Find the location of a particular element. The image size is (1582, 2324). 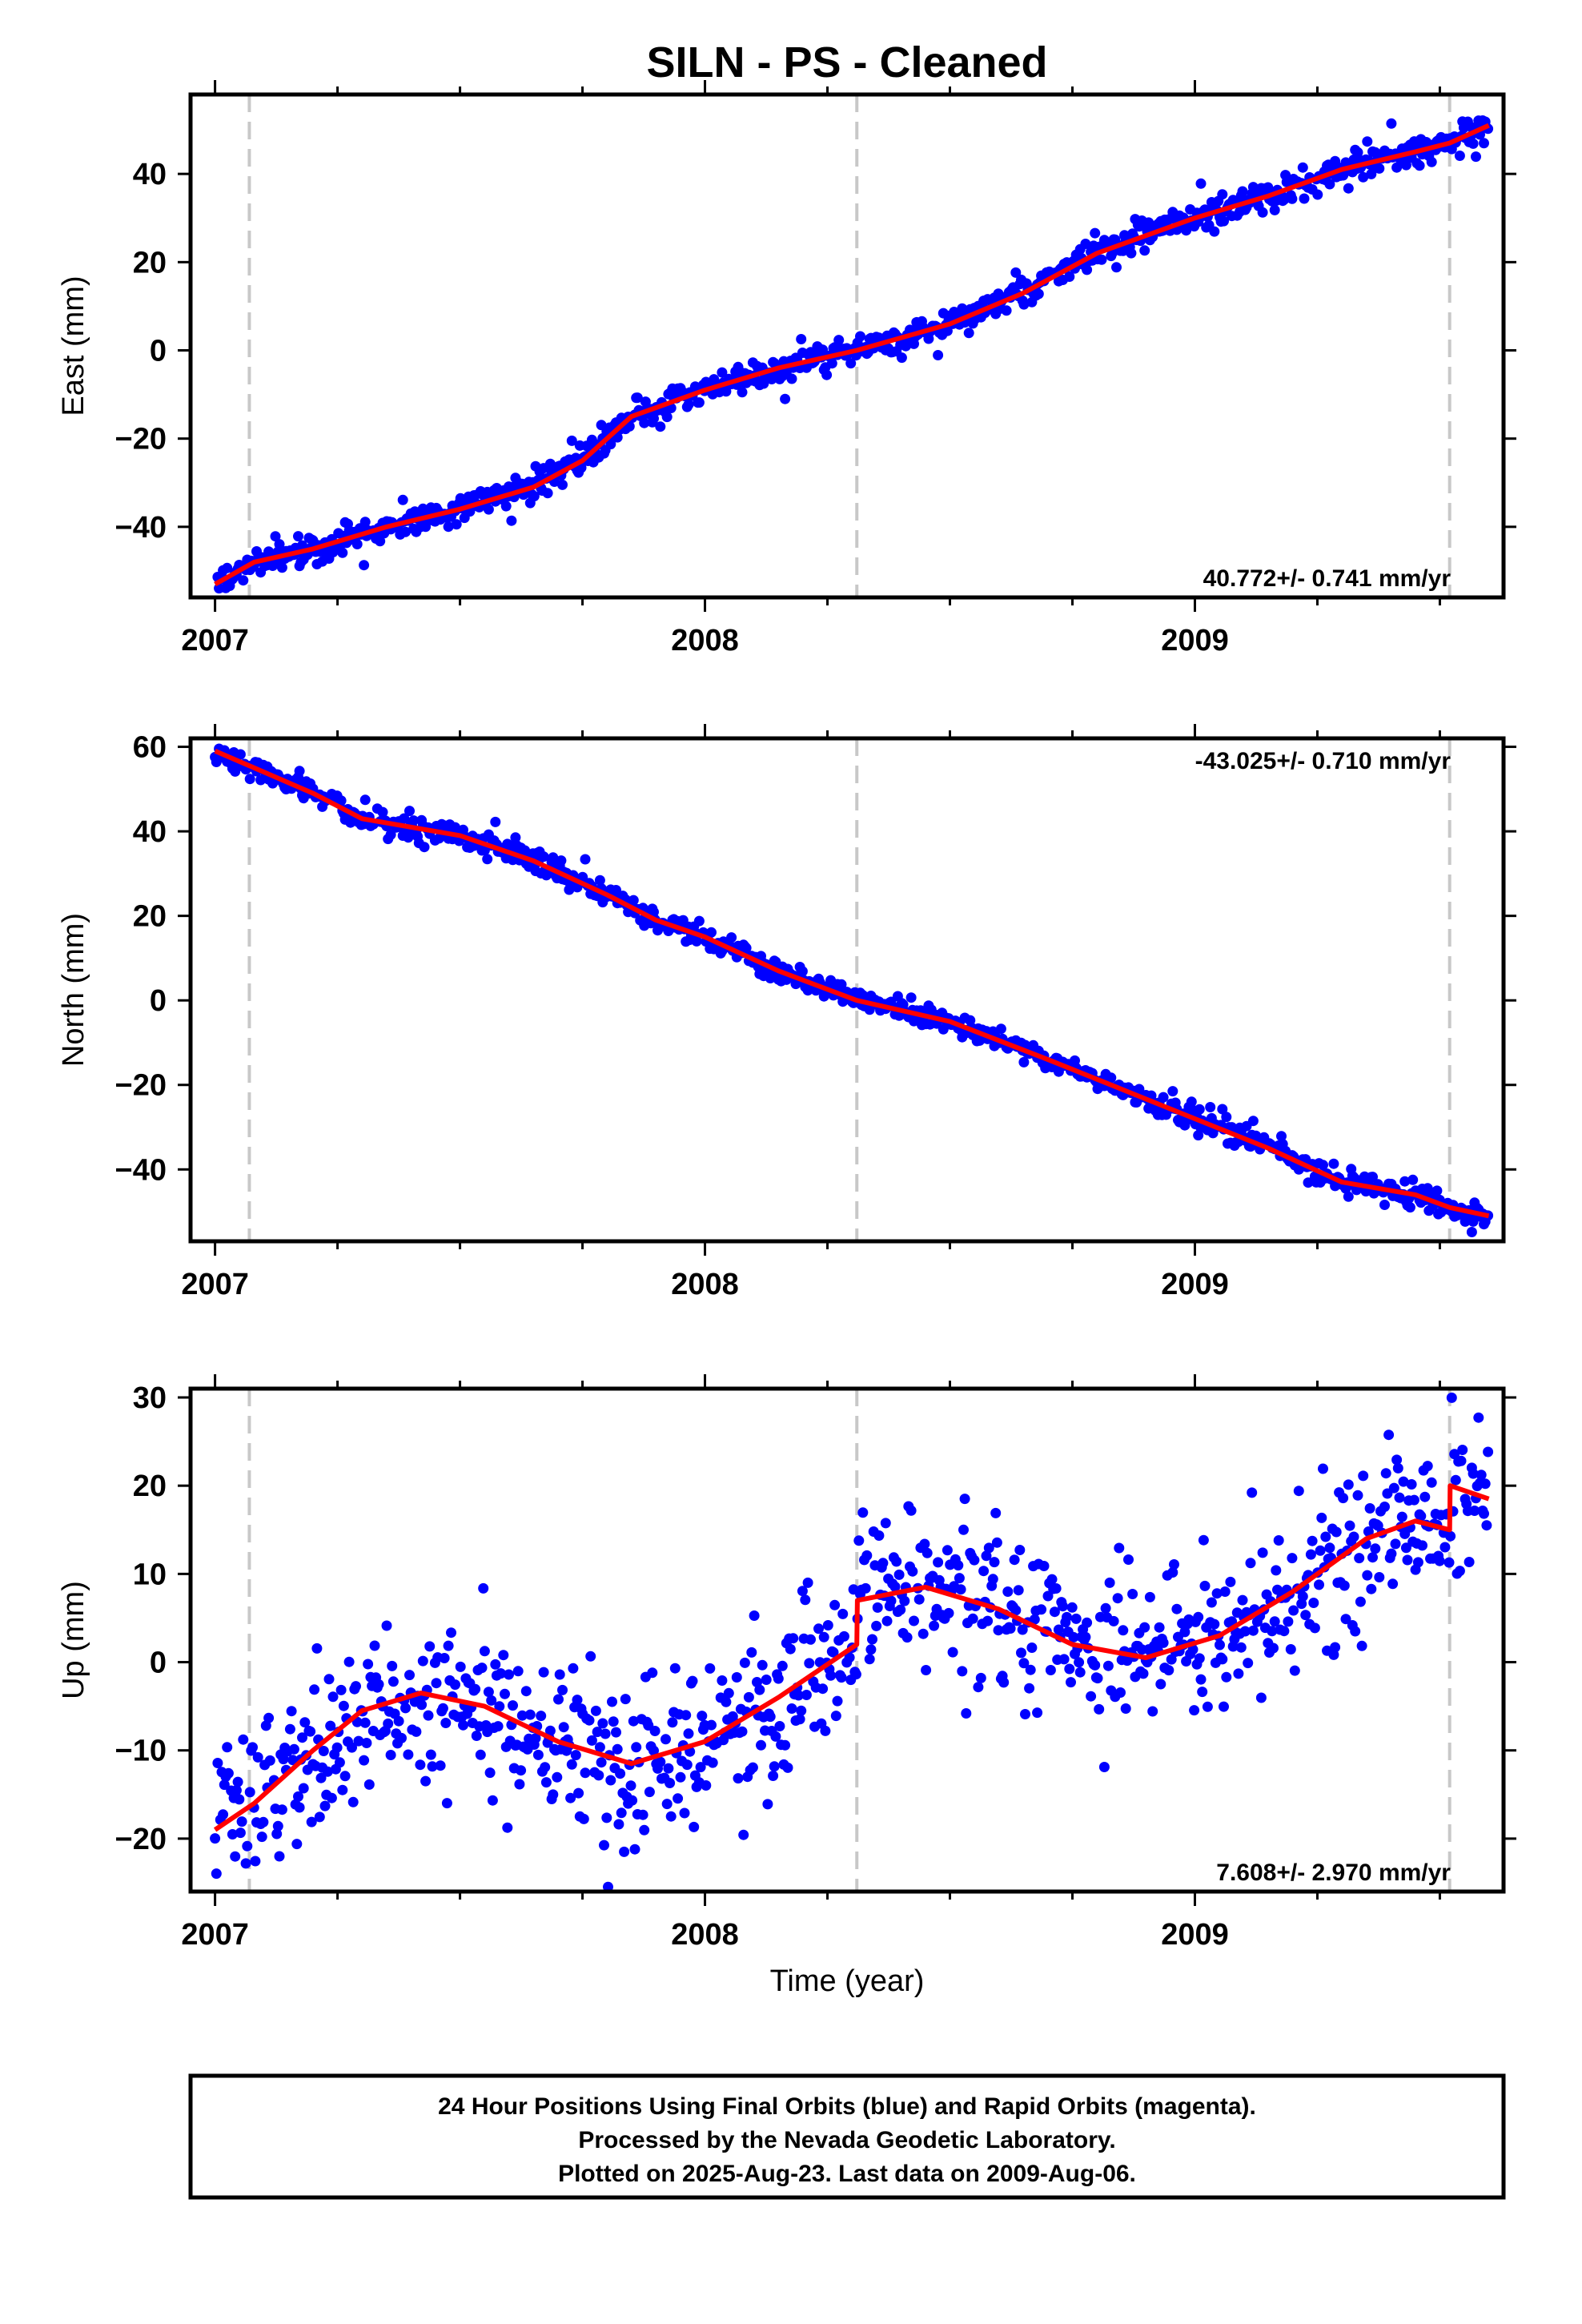

up-ytick-label: 10 is located at coordinates (150, 1574).